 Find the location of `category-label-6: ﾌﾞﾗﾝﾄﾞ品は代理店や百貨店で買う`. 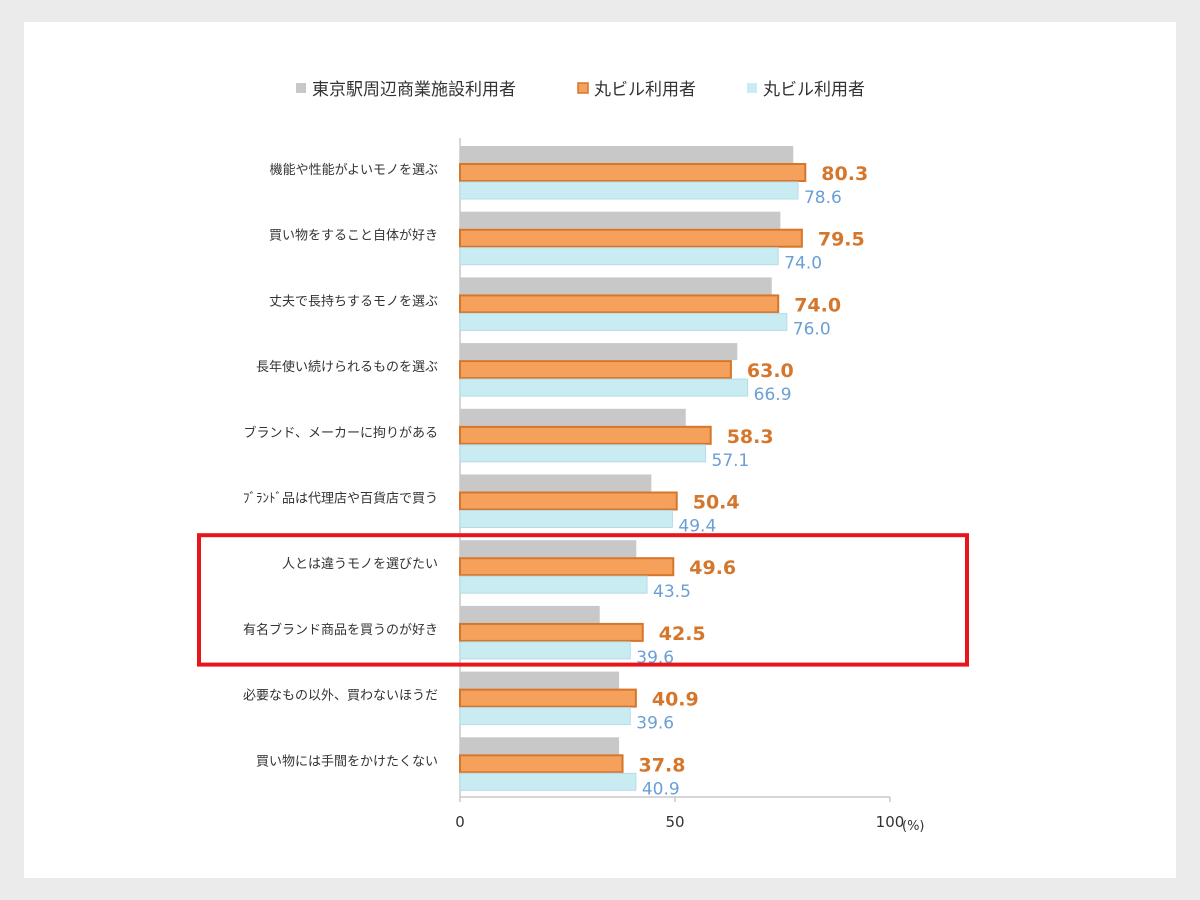

category-label-6: ﾌﾞﾗﾝﾄﾞ品は代理店や百貨店で買う is located at coordinates (340, 499).